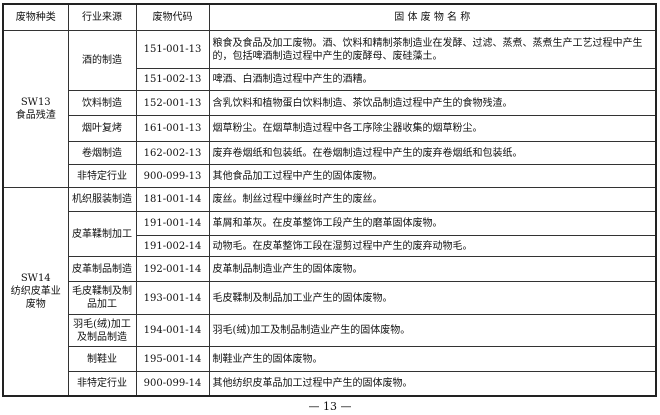 This screenshot has height=415, width=660. I want to click on source-cell: 卷烟制造, so click(102, 153).